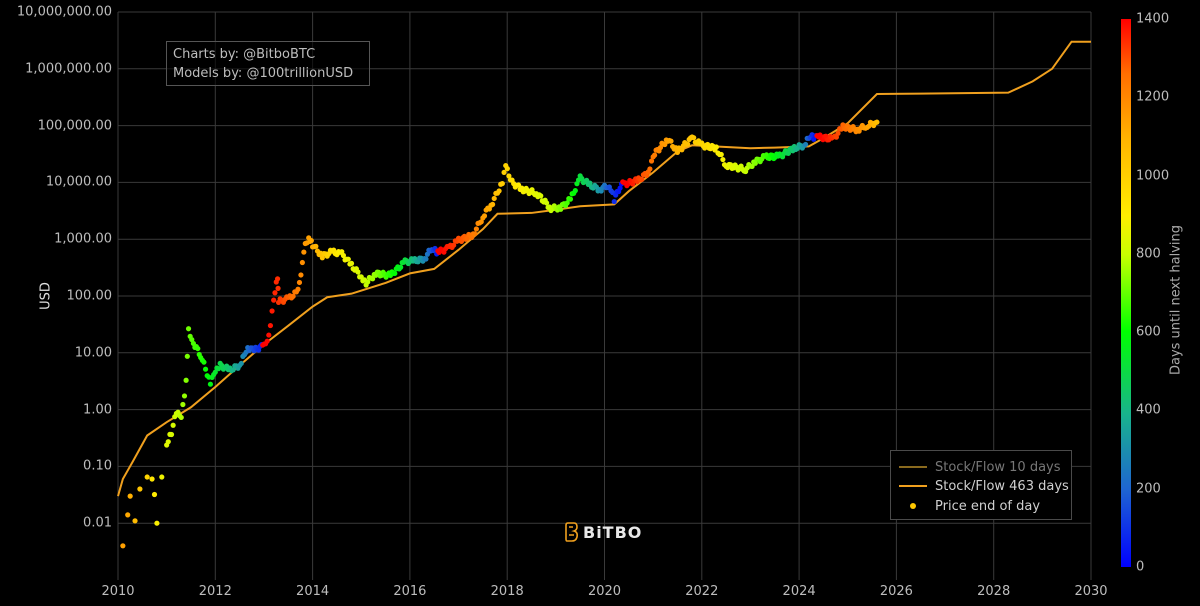 This screenshot has width=1200, height=606. What do you see at coordinates (74, 126) in the screenshot?
I see `y-tick-label: 100,000.00` at bounding box center [74, 126].